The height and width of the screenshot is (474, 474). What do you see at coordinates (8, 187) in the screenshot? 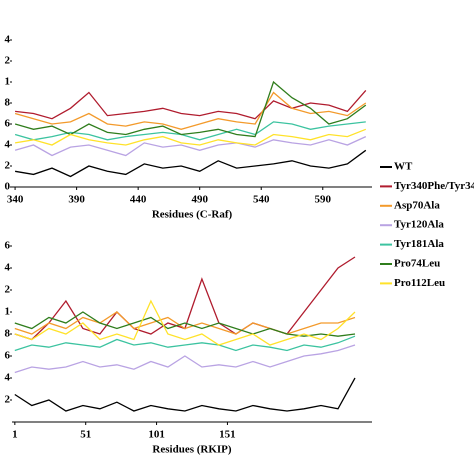
I see `y-tick-label: 0` at bounding box center [8, 187].